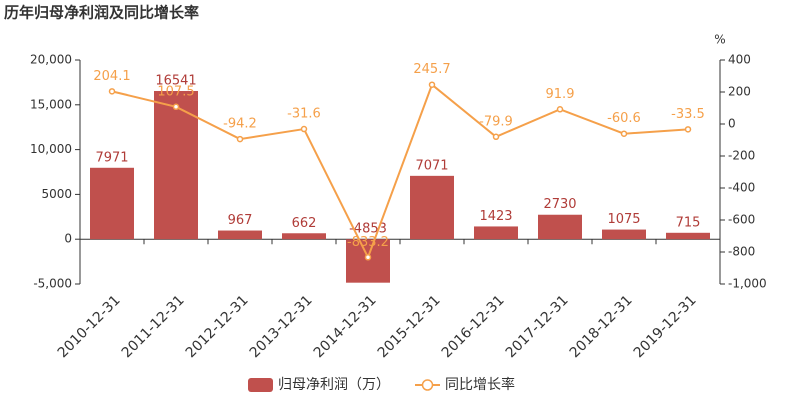 The image size is (800, 400). Describe the element at coordinates (175, 91) in the screenshot. I see `line-value-label: 107.5` at that location.